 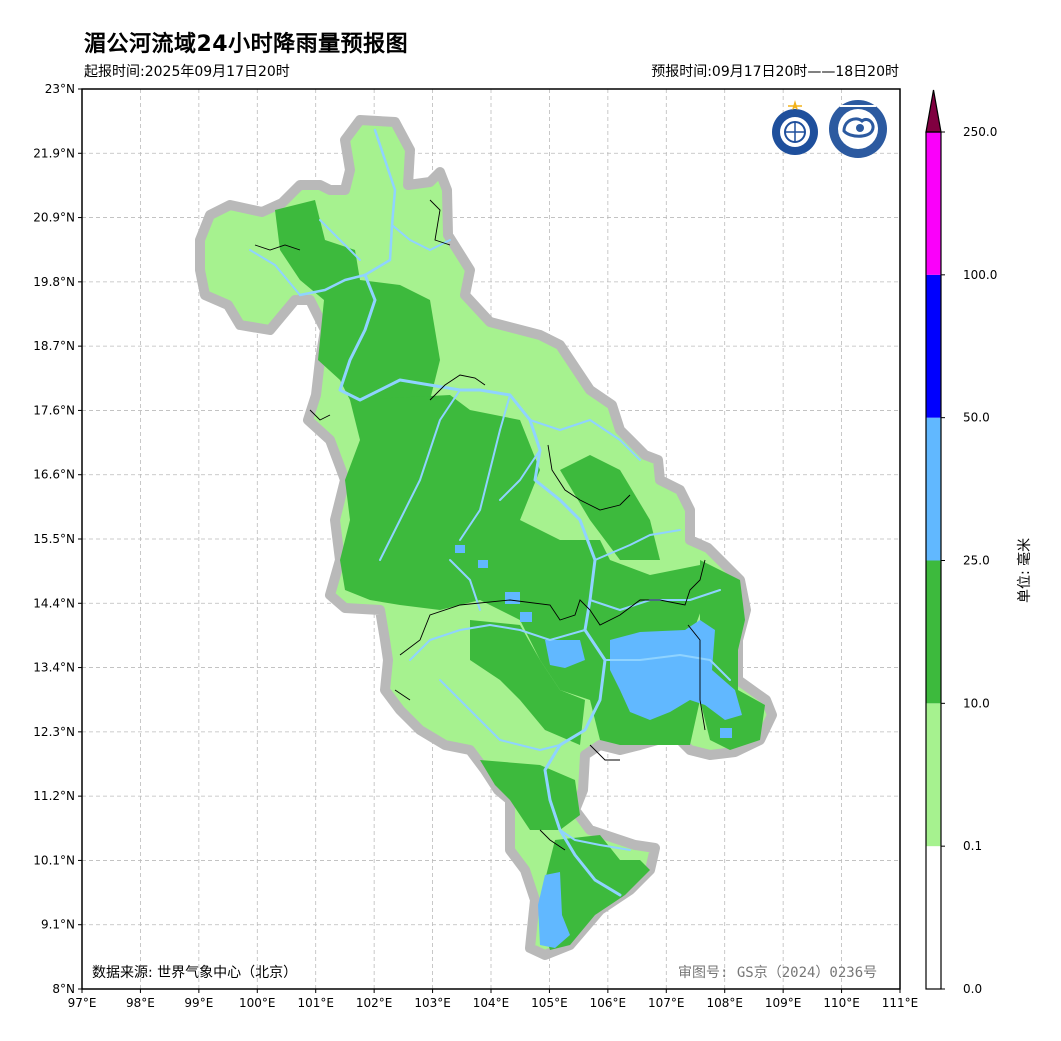 What do you see at coordinates (54, 860) in the screenshot?
I see `lat-tick-label: 10.1°N` at bounding box center [54, 860].